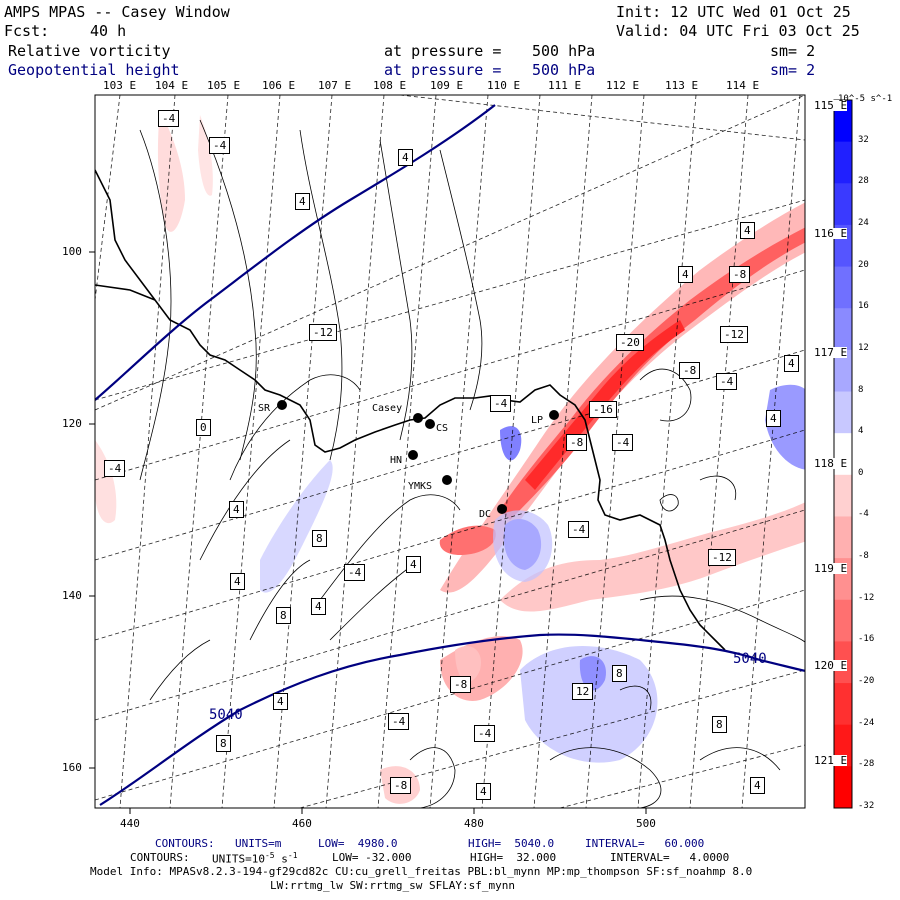 The image size is (900, 900). I want to click on lon-label-right: 120 E, so click(831, 665).